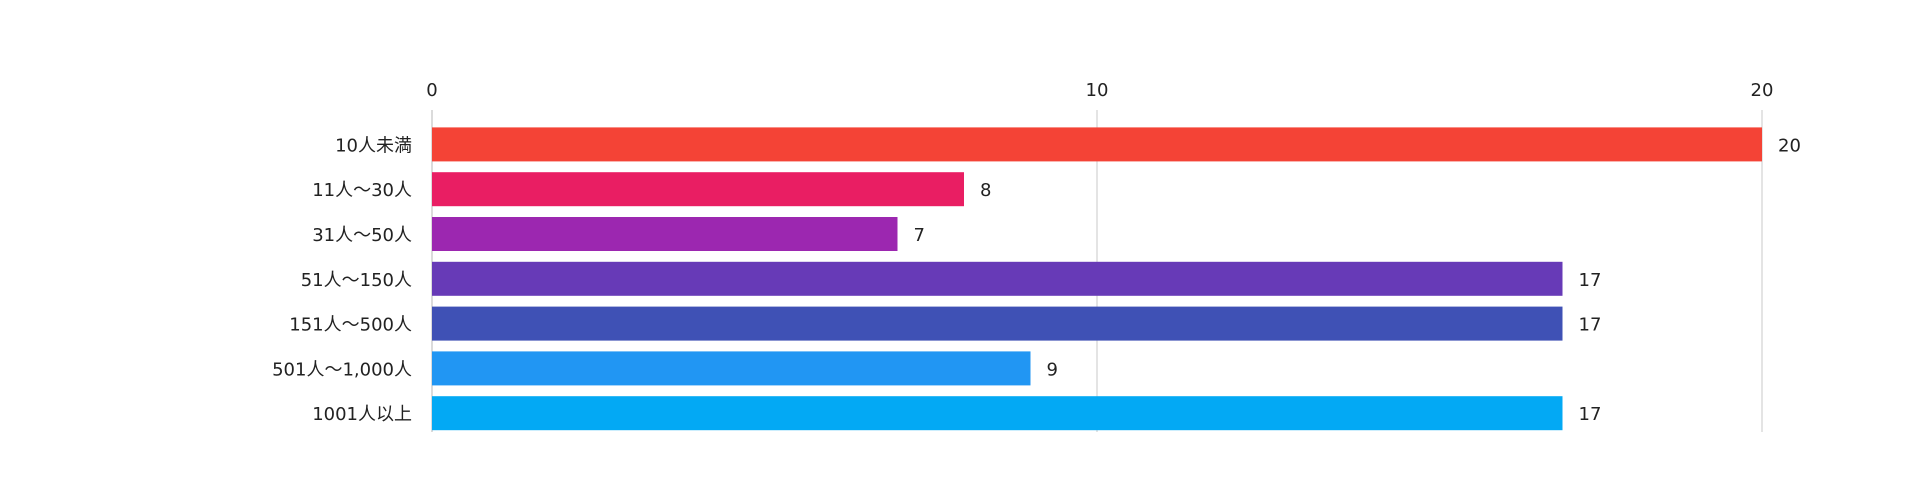 This screenshot has height=500, width=1920. Describe the element at coordinates (362, 190) in the screenshot. I see `category-label: 11人〜30人` at that location.